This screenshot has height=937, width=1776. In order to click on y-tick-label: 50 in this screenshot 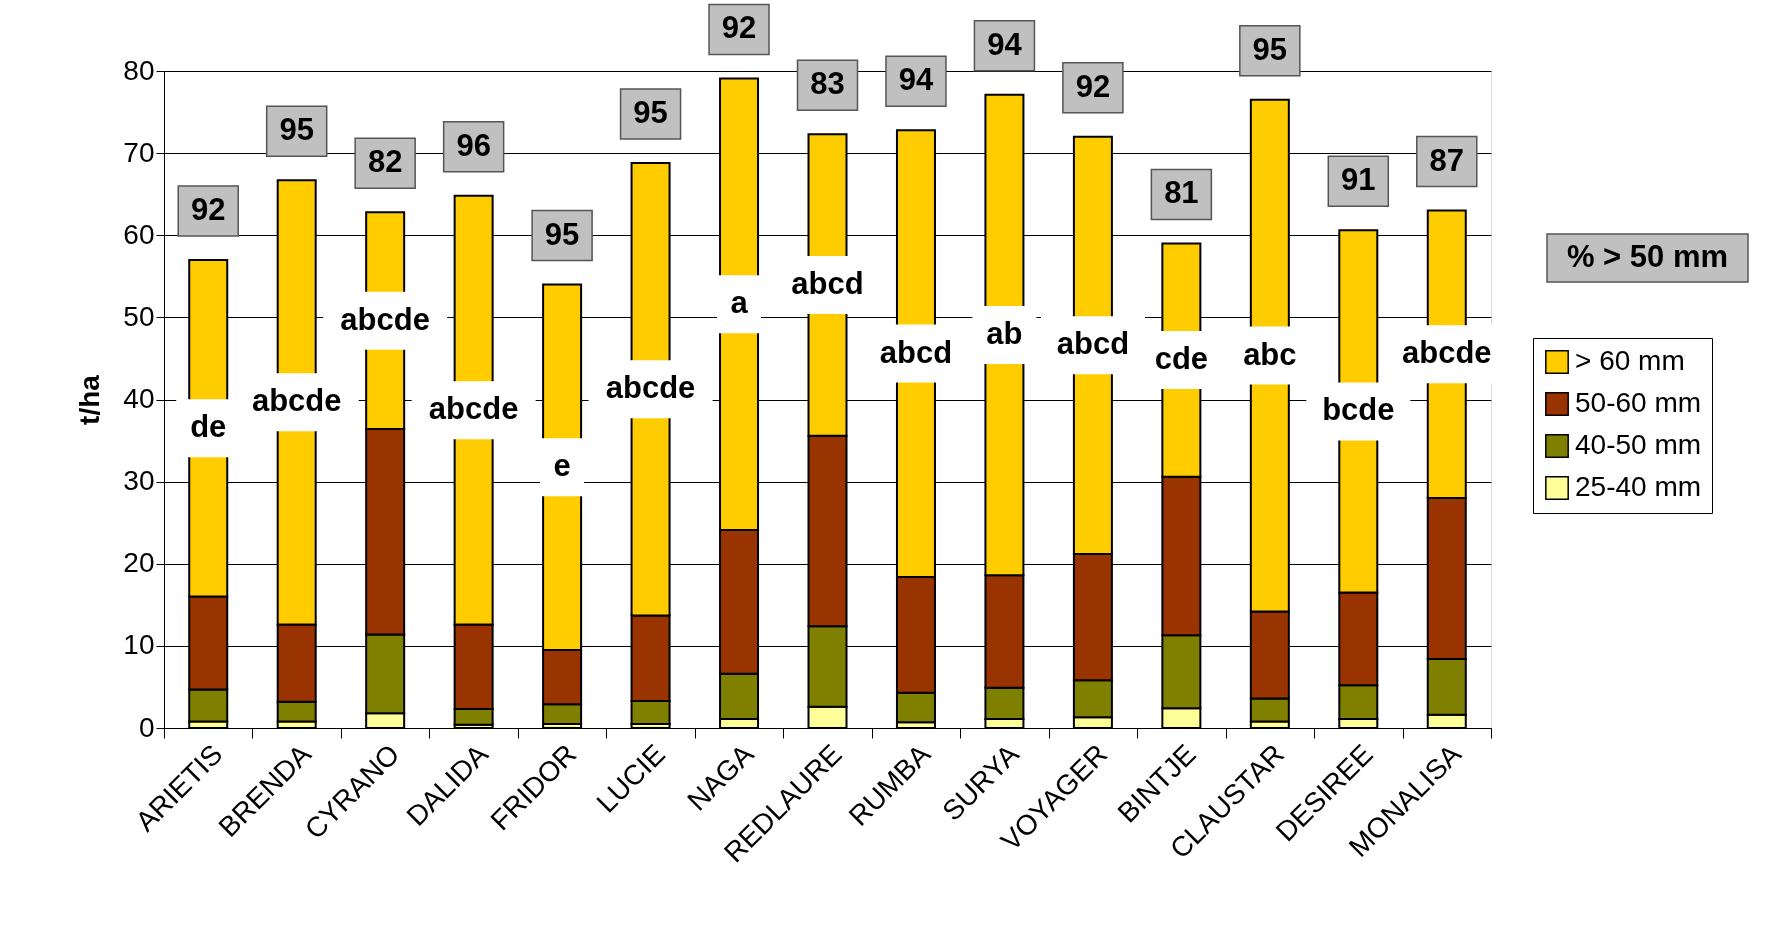, I will do `click(139, 316)`.